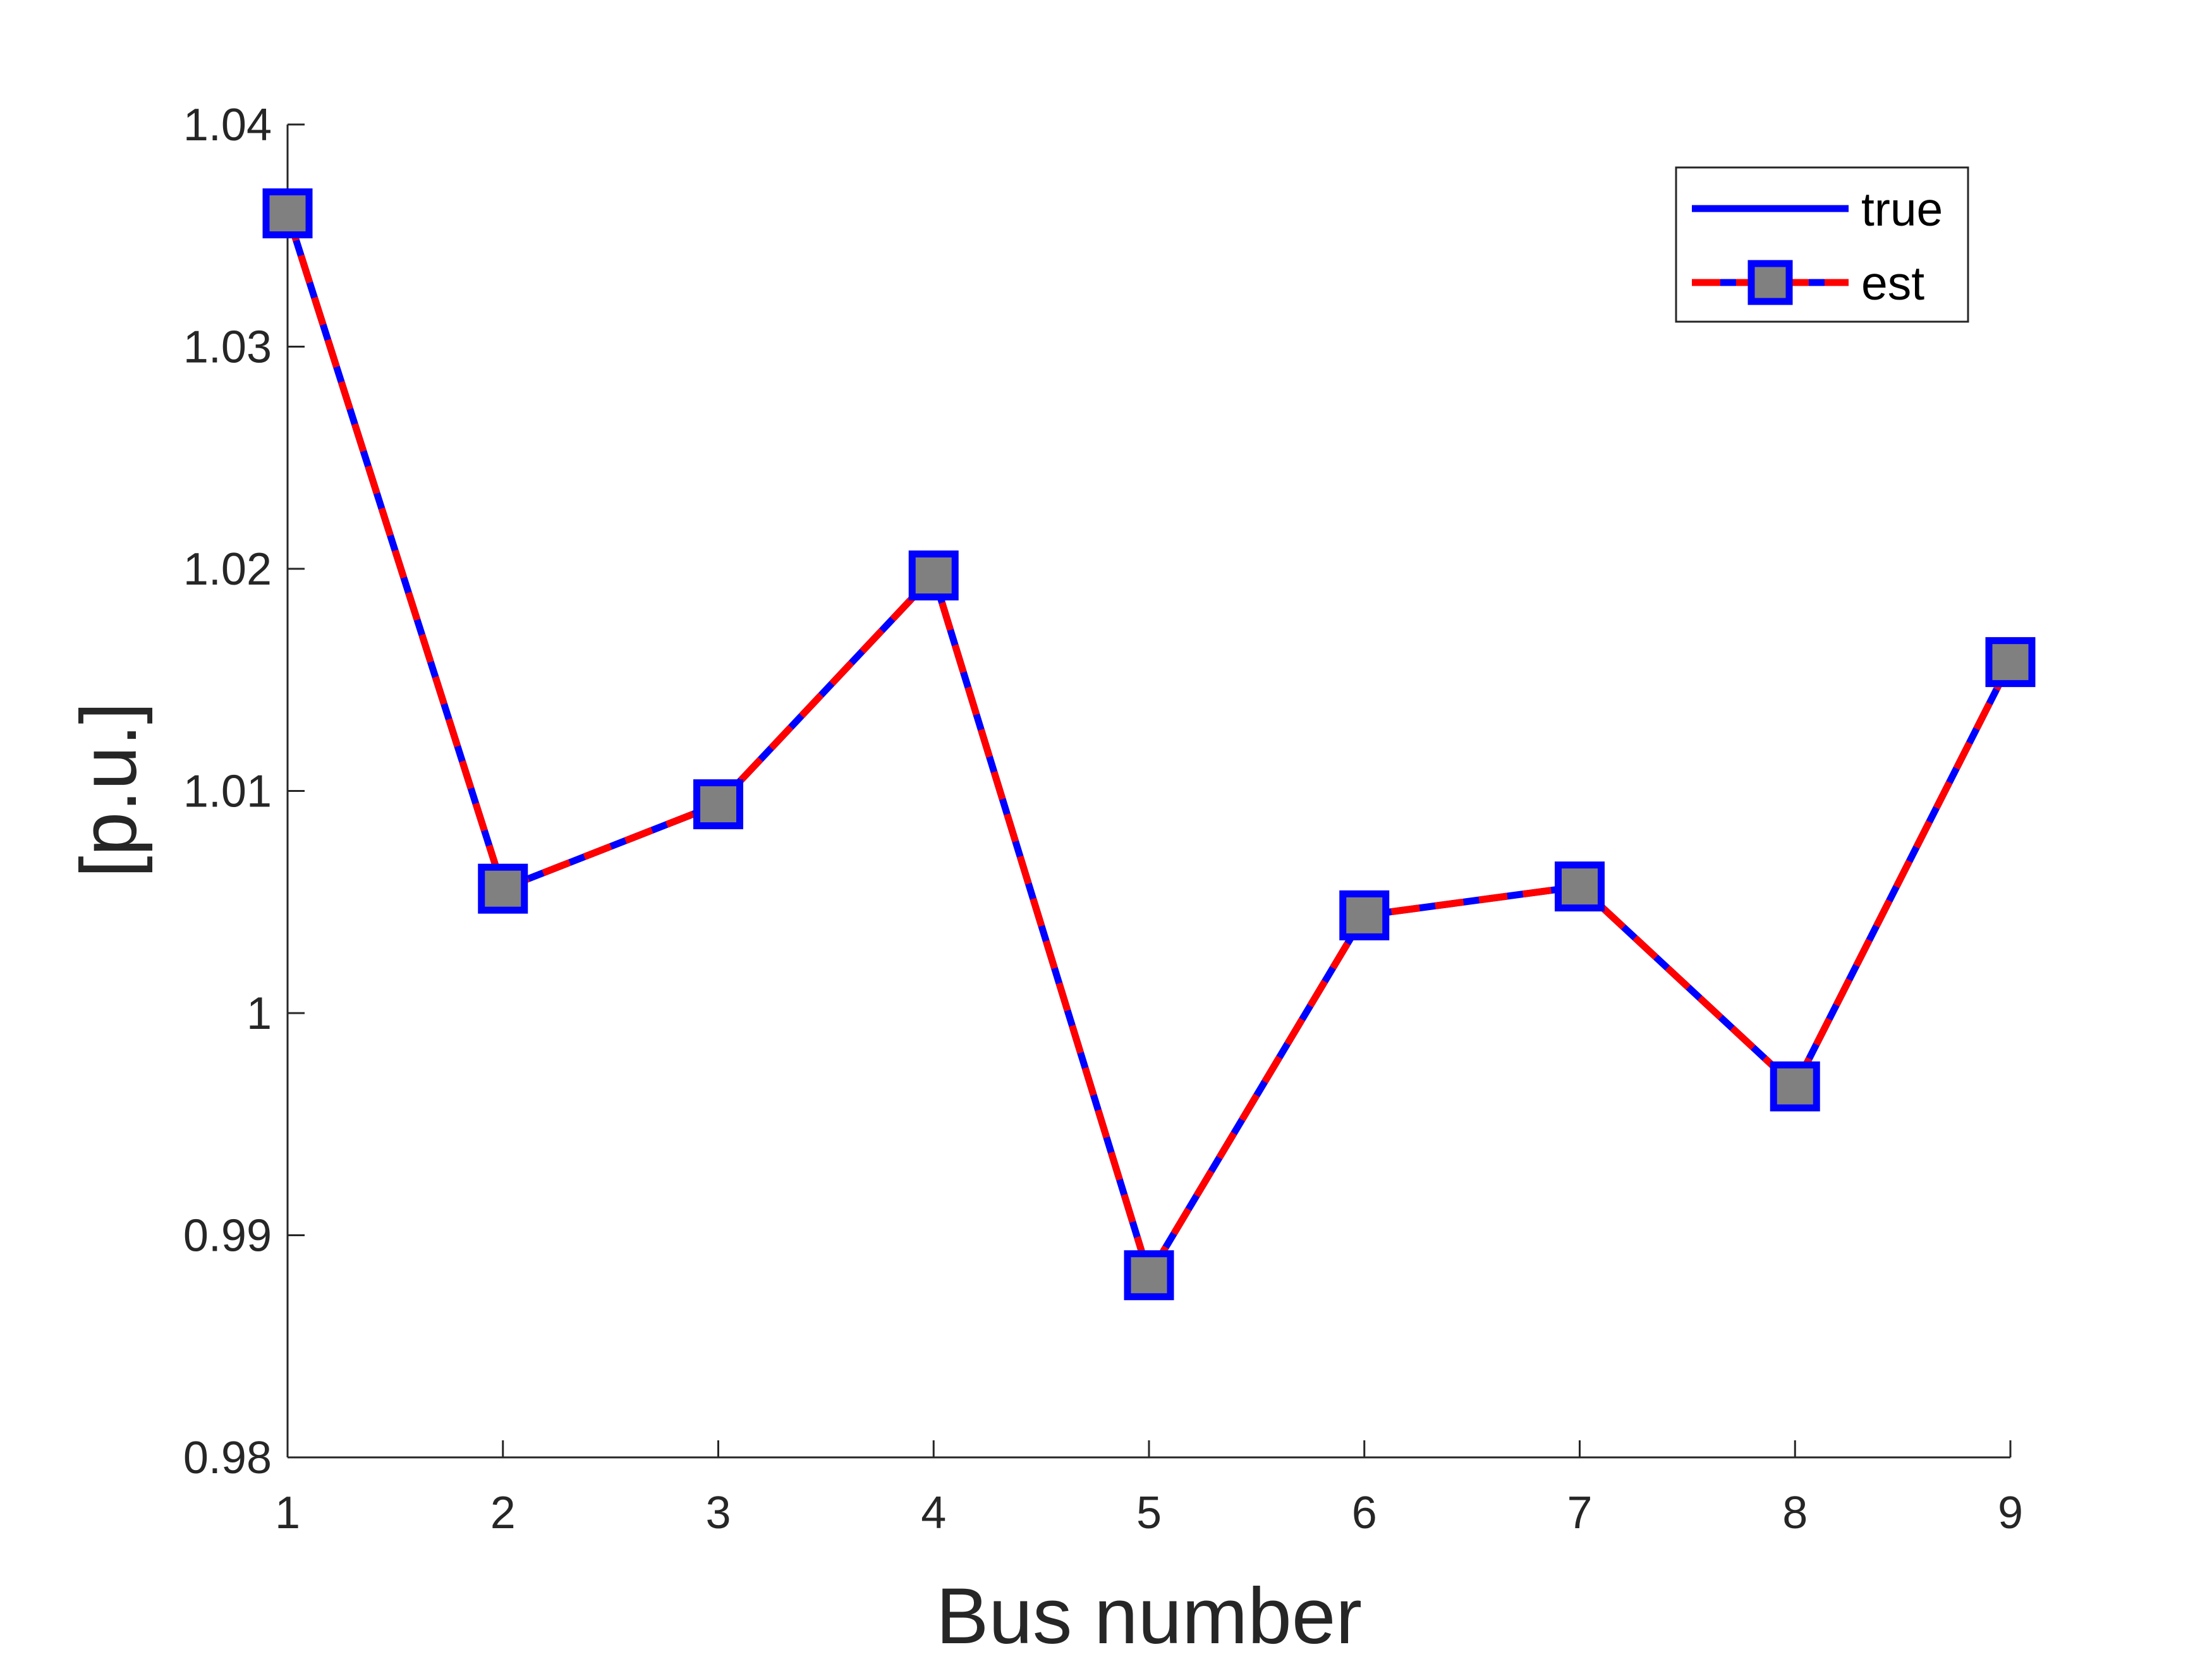 The height and width of the screenshot is (1659, 2212). What do you see at coordinates (227, 1236) in the screenshot?
I see `y-tick-label: 0.99` at bounding box center [227, 1236].